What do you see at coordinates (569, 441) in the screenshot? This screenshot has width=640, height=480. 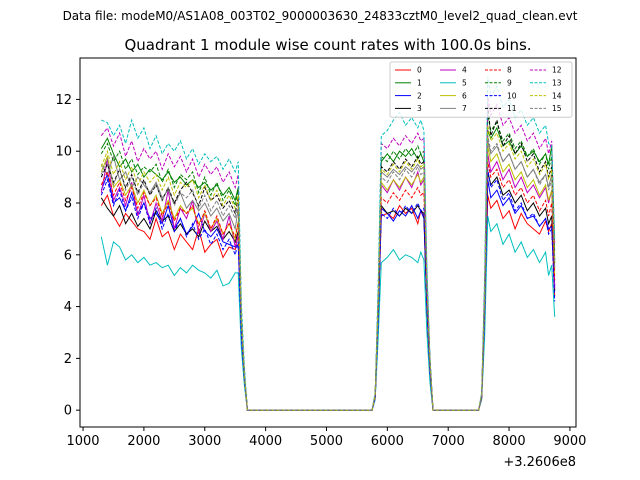 I see `x-tick-label: 9000` at bounding box center [569, 441].